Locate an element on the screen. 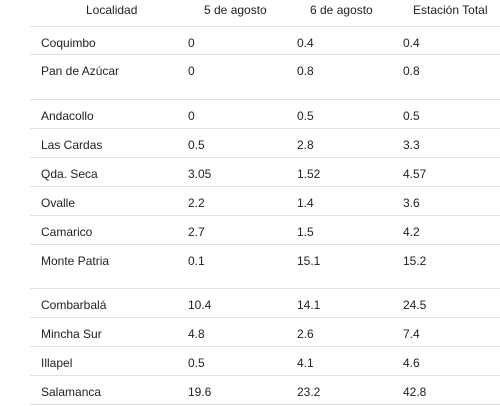 The width and height of the screenshot is (500, 406). table-row: Las Cardas 0.5 2.8 3.3 is located at coordinates (265, 143).